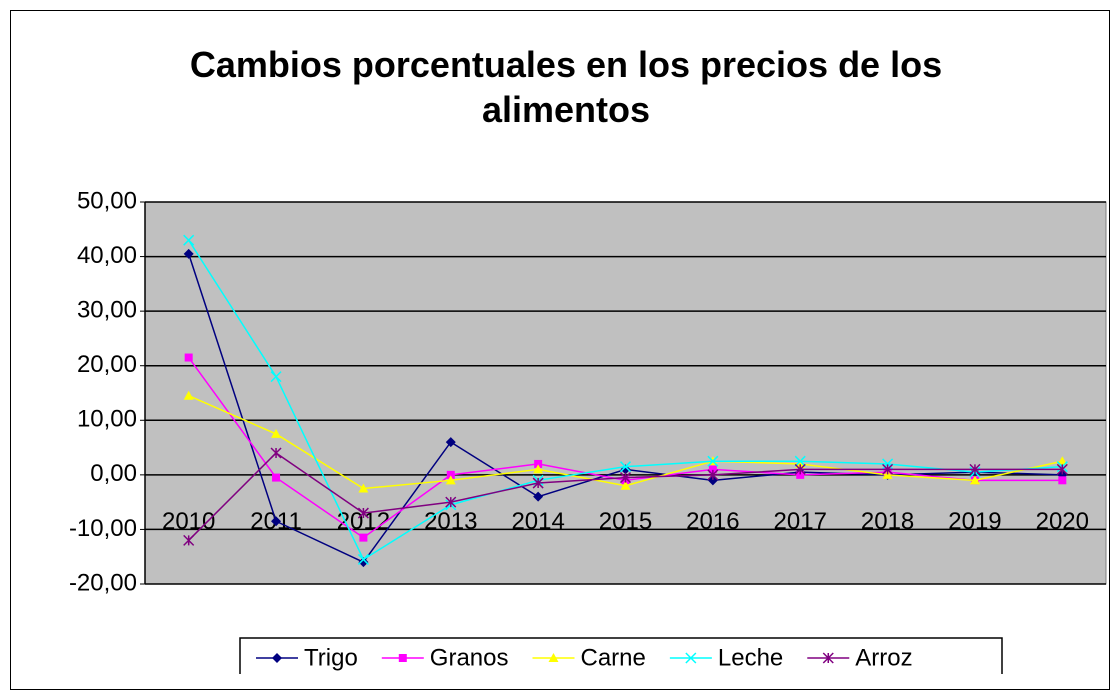 The image size is (1110, 690). What do you see at coordinates (103, 582) in the screenshot?
I see `y-tick-label: -20,00` at bounding box center [103, 582].